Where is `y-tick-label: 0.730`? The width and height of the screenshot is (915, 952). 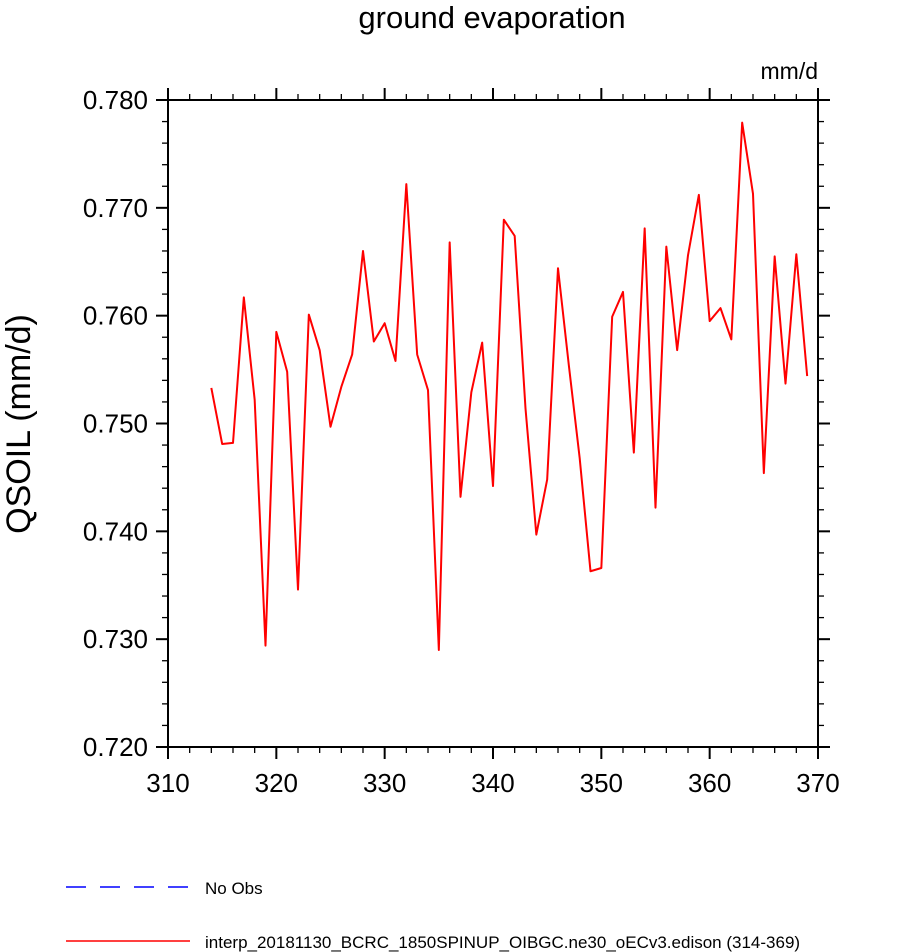 y-tick-label: 0.730 is located at coordinates (115, 639).